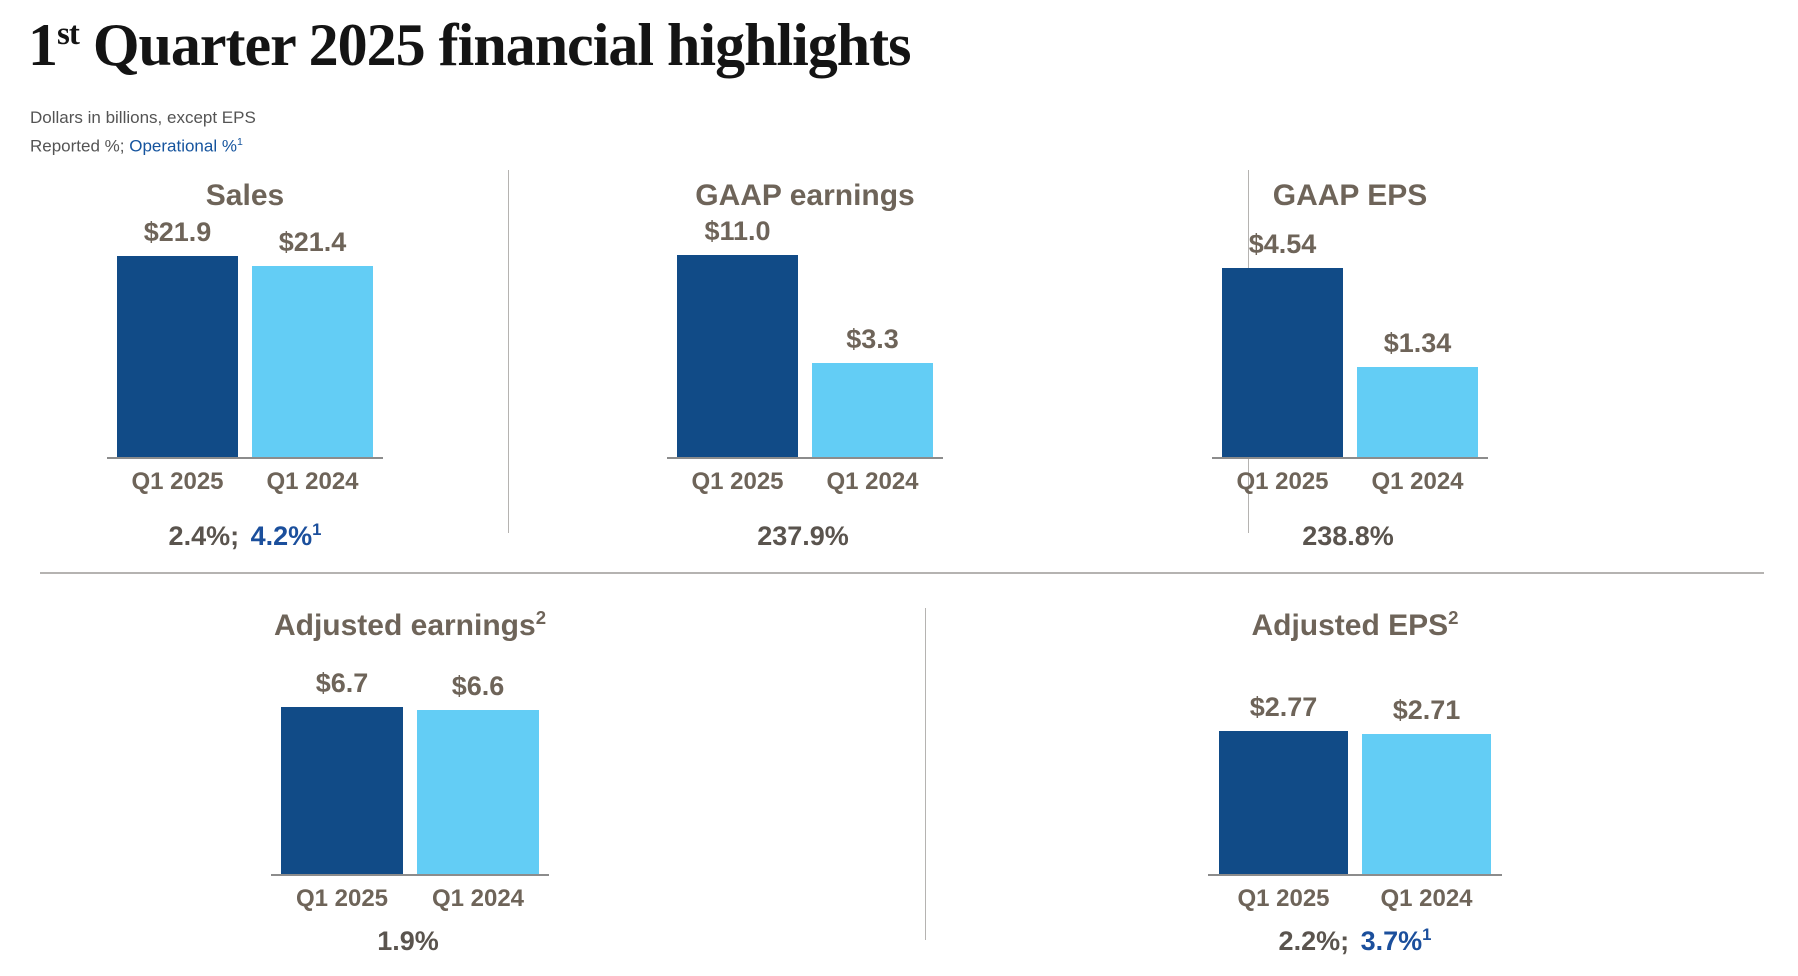  I want to click on change-row: 1.9%, so click(410, 941).